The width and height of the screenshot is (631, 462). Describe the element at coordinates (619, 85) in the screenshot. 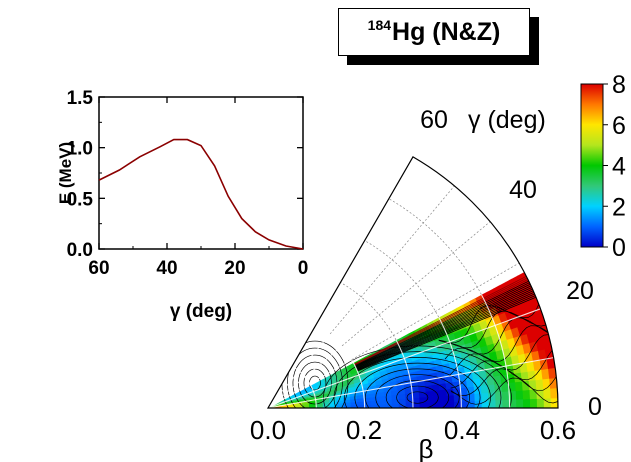

I see `colorbar-tick-label: 8` at that location.